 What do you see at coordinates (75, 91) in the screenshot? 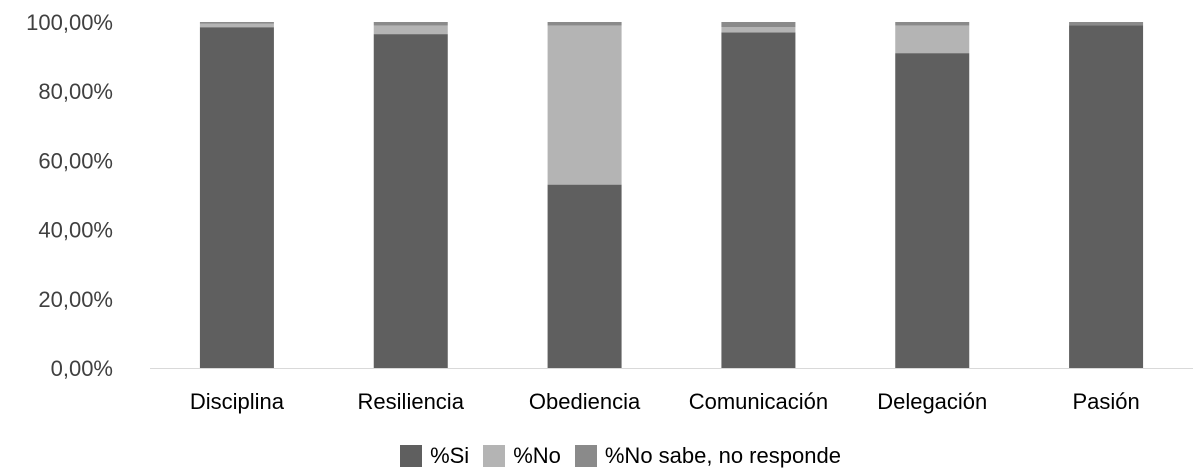
I see `y-tick-label: 80,00%` at bounding box center [75, 91].